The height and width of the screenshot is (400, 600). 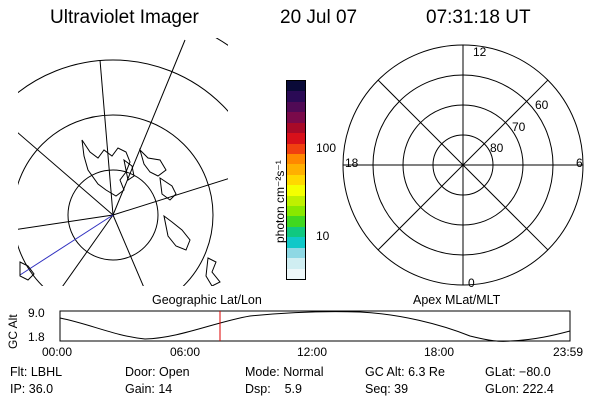 I want to click on xtick-0600: 06:00, so click(x=185, y=352).